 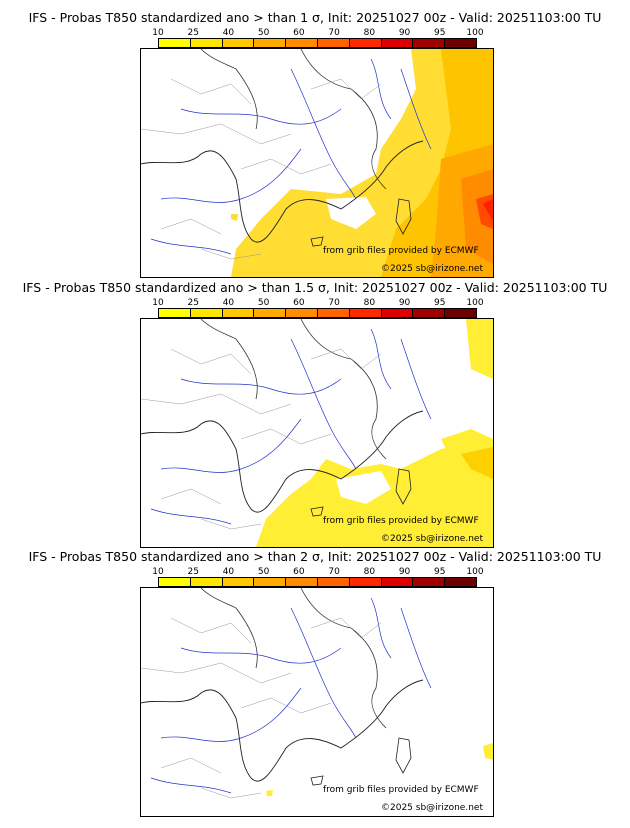 I want to click on map-layer, so click(x=317, y=693).